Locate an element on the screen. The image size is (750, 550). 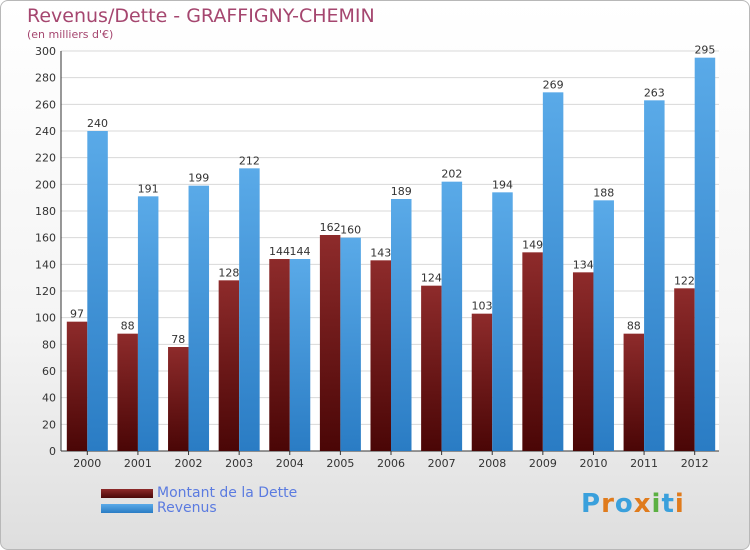
x-tick-label: 2000 is located at coordinates (87, 463).